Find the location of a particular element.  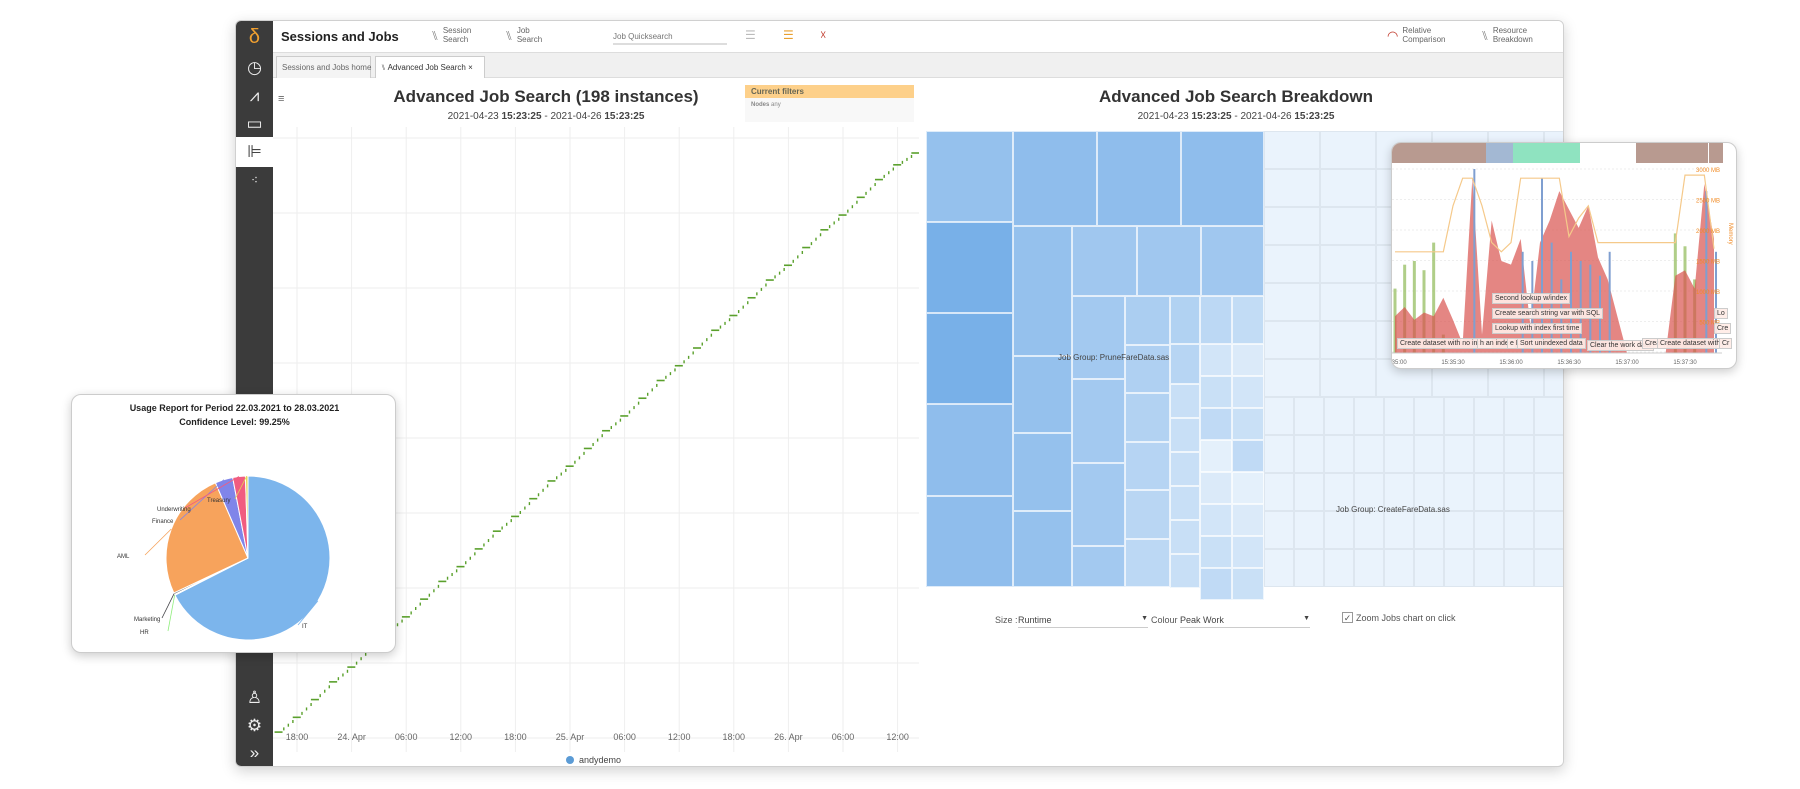

size-select: Runtime ▼ is located at coordinates (1083, 621).